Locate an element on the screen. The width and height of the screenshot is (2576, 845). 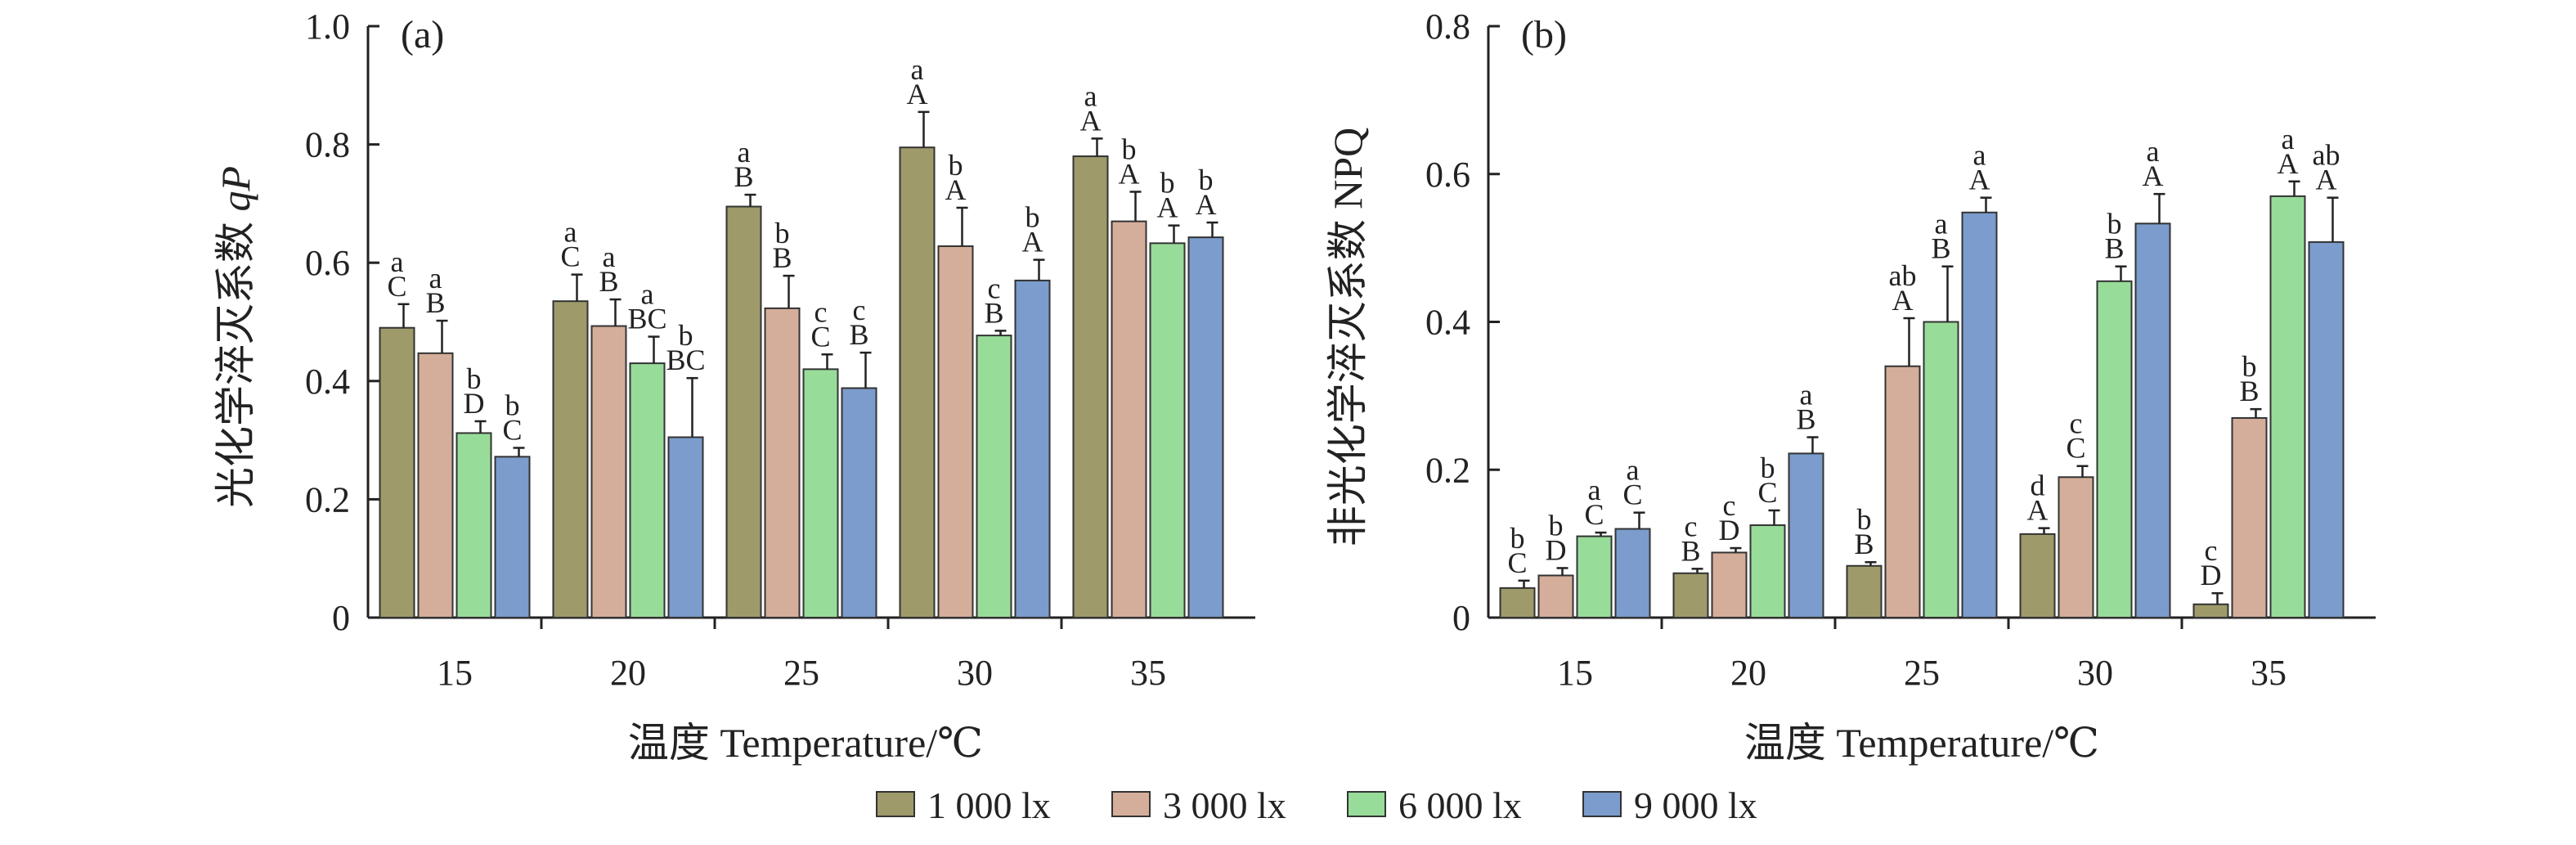
legend-swatch is located at coordinates (1131, 804).